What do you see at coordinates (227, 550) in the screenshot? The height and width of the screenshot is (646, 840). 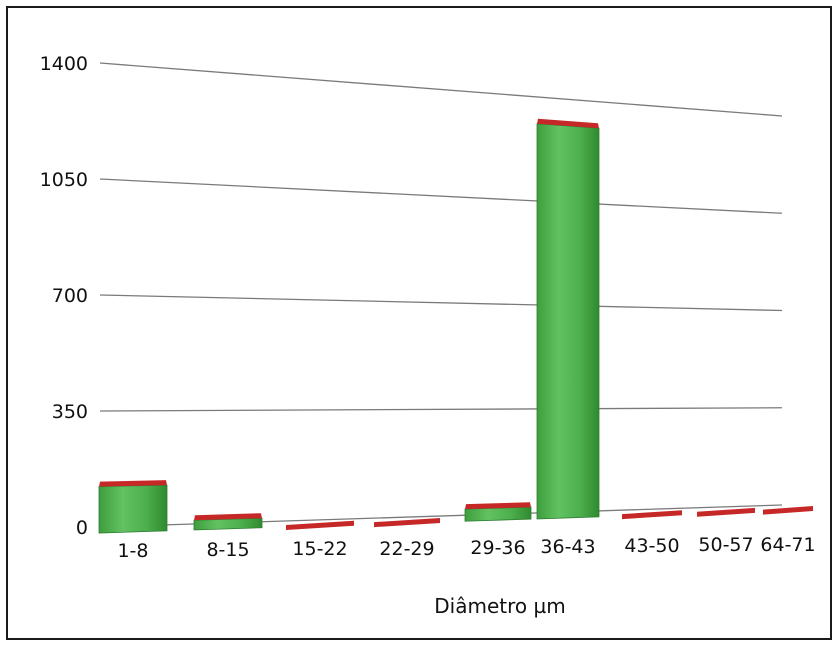 I see `x-tick-label: 8-15` at bounding box center [227, 550].